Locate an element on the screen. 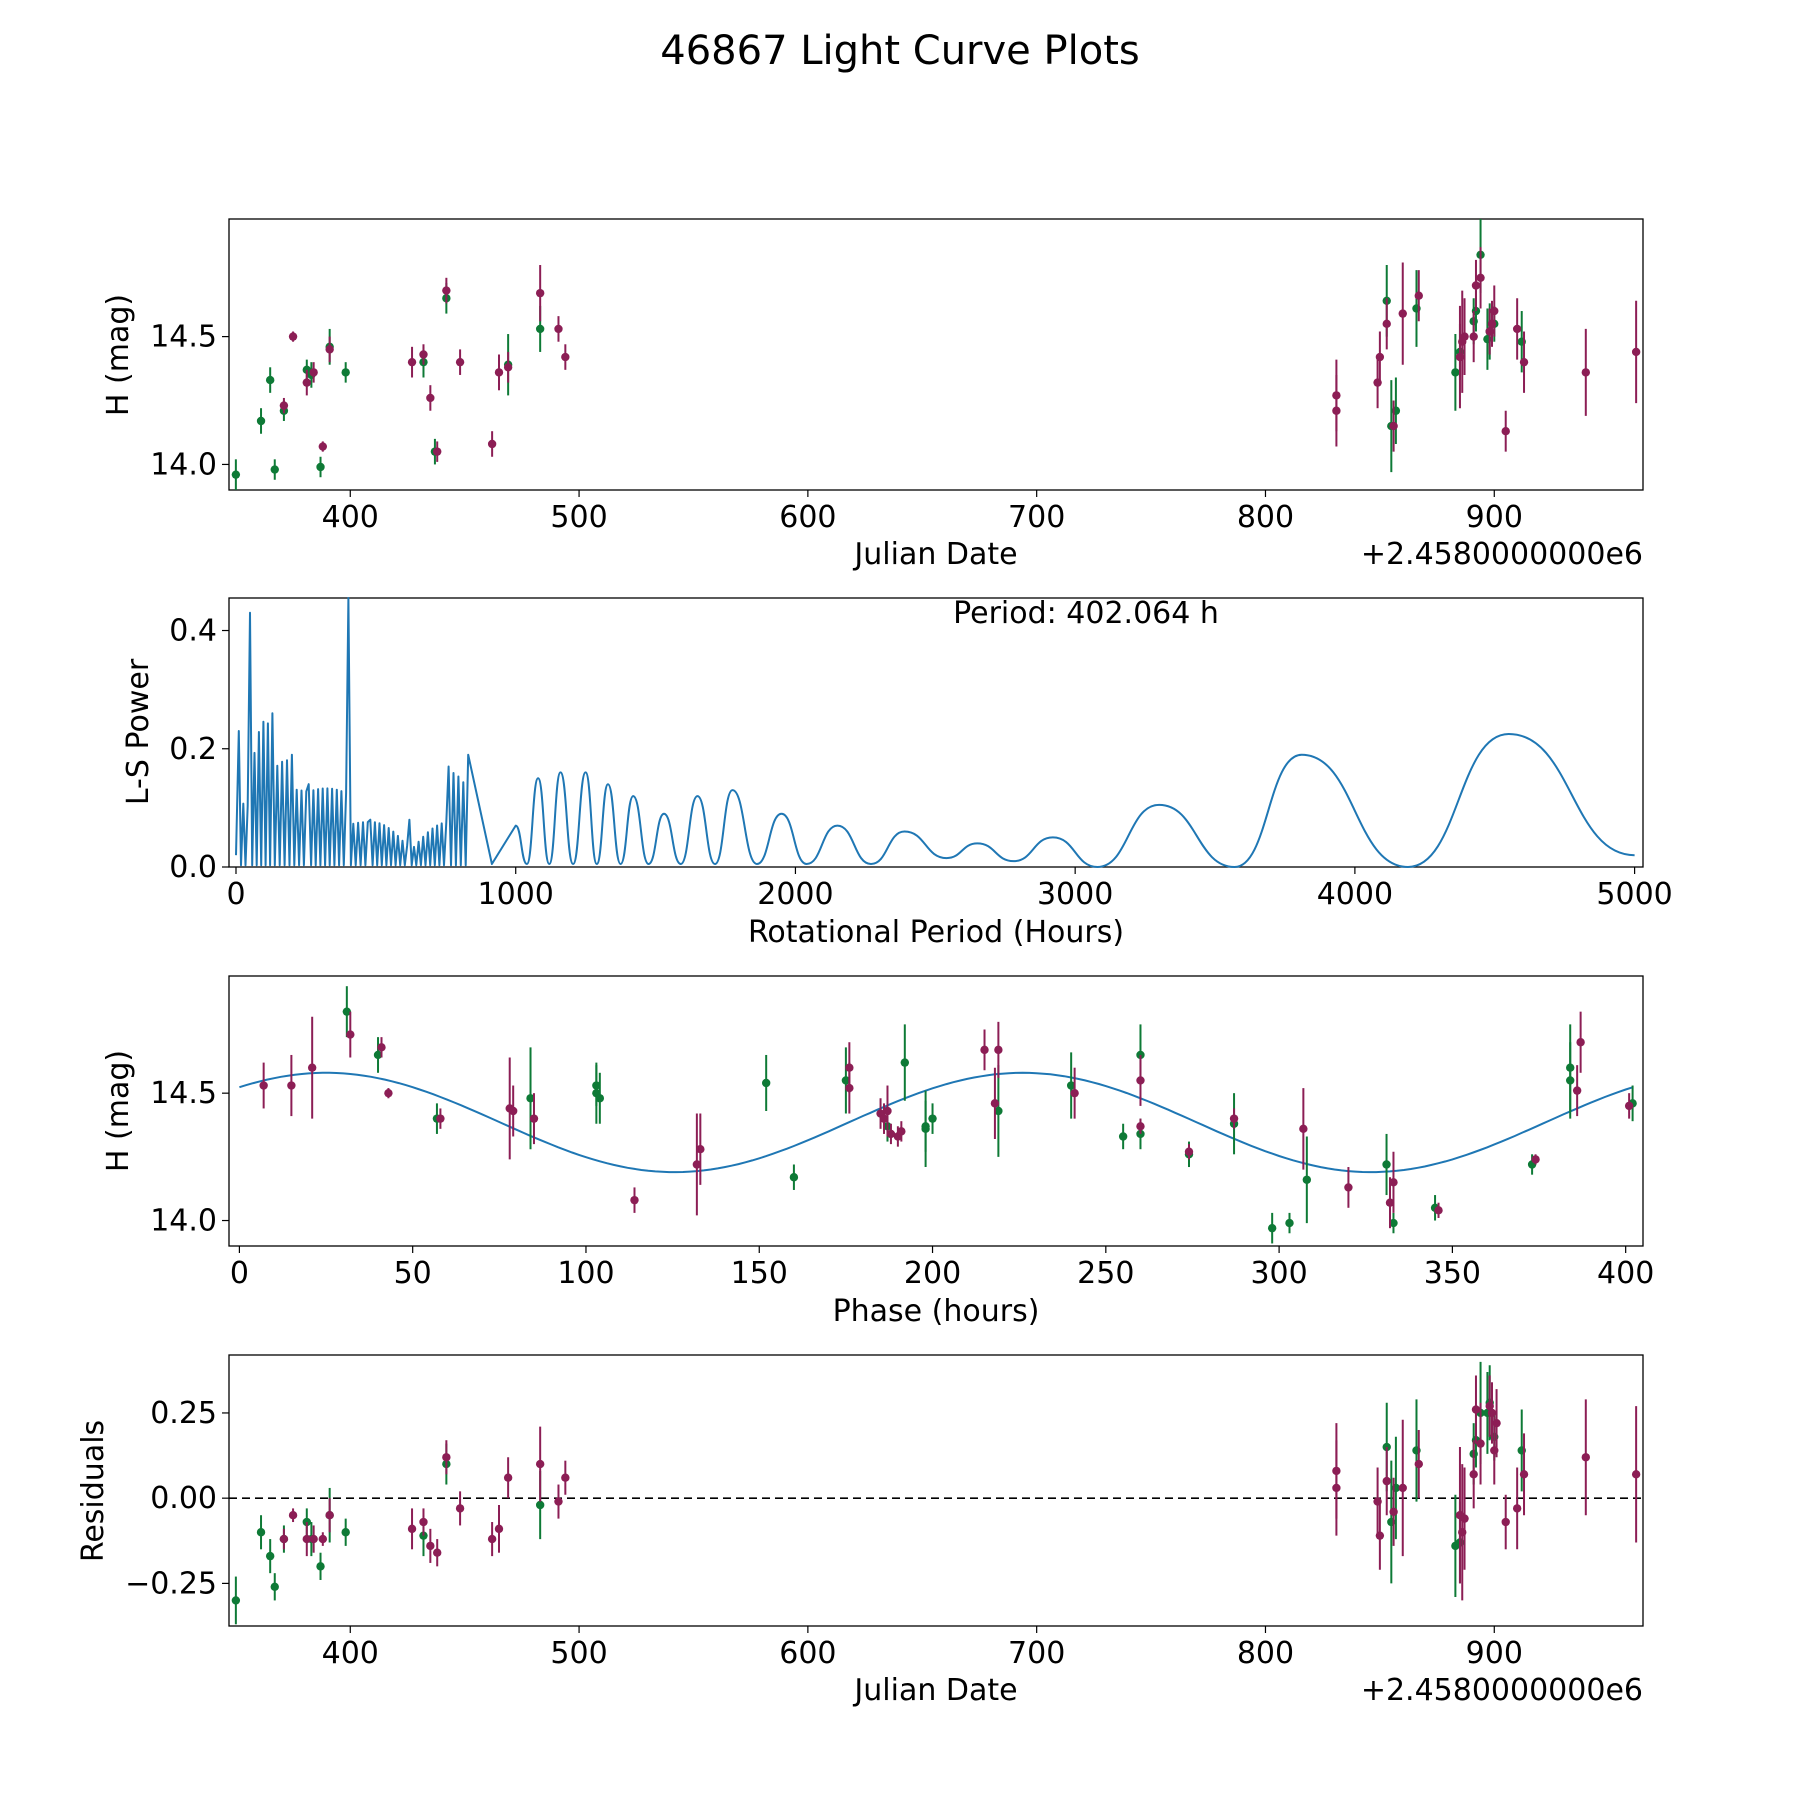  lightcurve-y-label: H (mag) is located at coordinates (118, 355).